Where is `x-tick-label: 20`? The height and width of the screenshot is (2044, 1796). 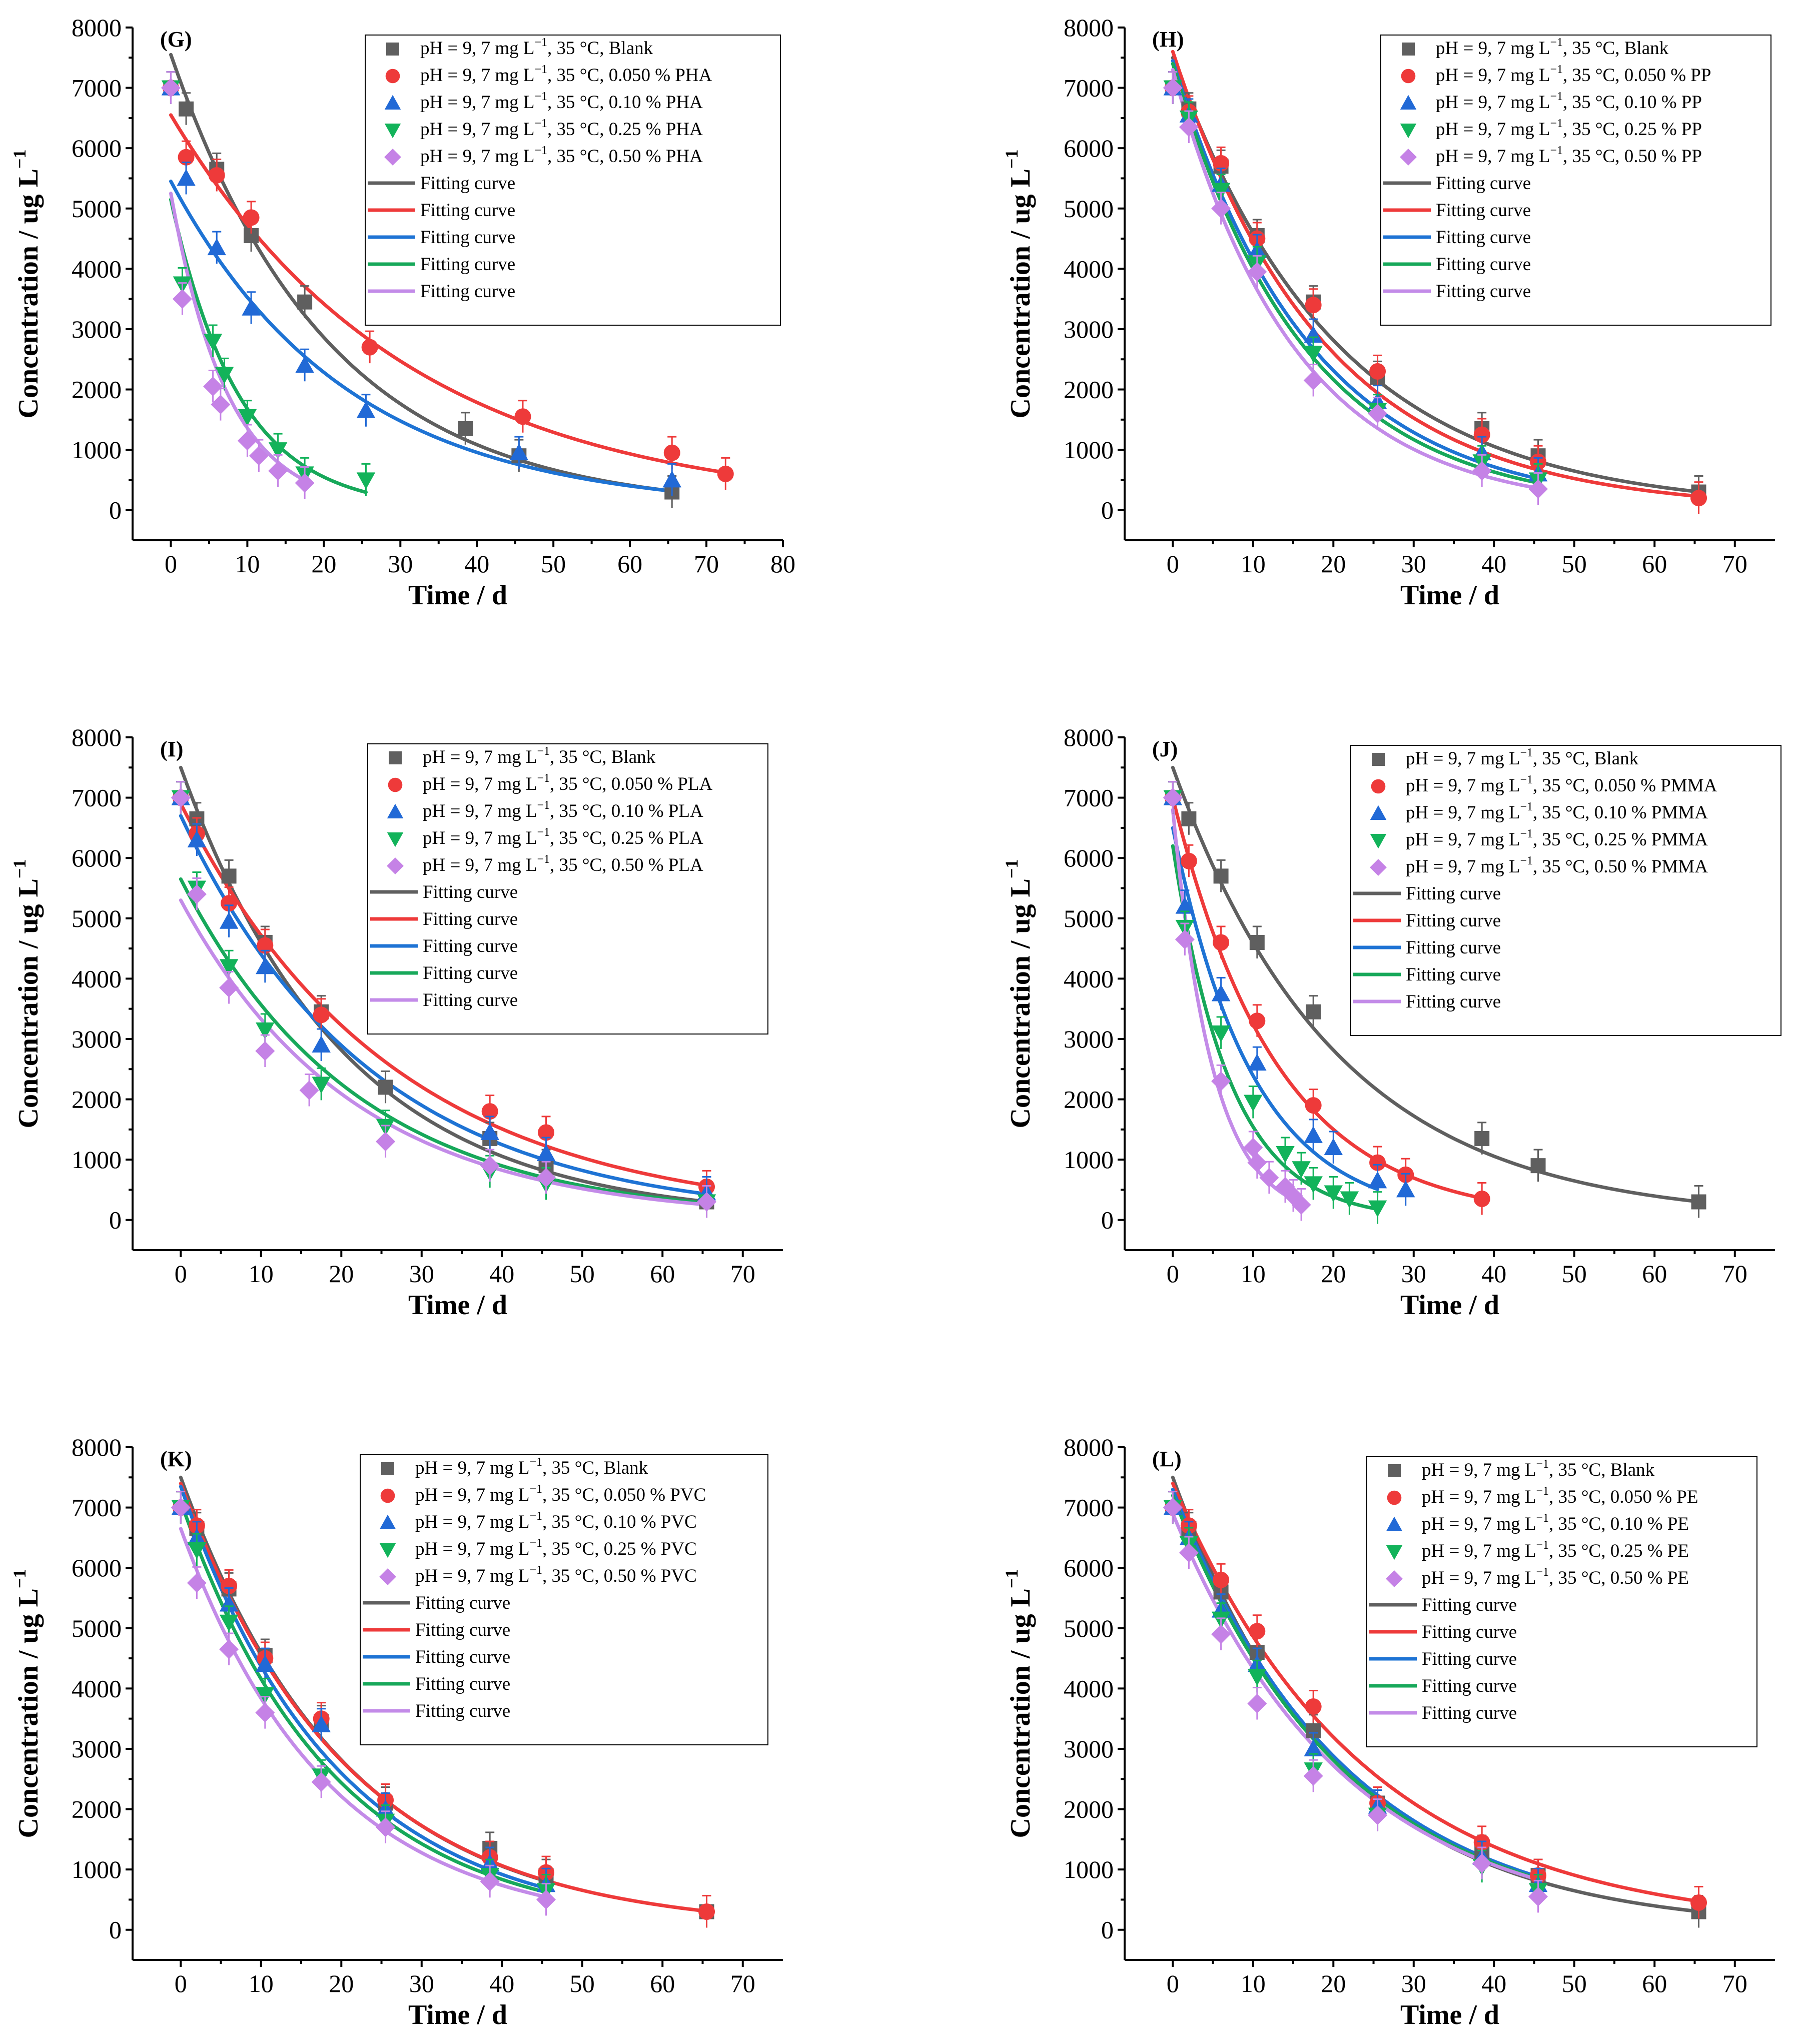 x-tick-label: 20 is located at coordinates (341, 1983).